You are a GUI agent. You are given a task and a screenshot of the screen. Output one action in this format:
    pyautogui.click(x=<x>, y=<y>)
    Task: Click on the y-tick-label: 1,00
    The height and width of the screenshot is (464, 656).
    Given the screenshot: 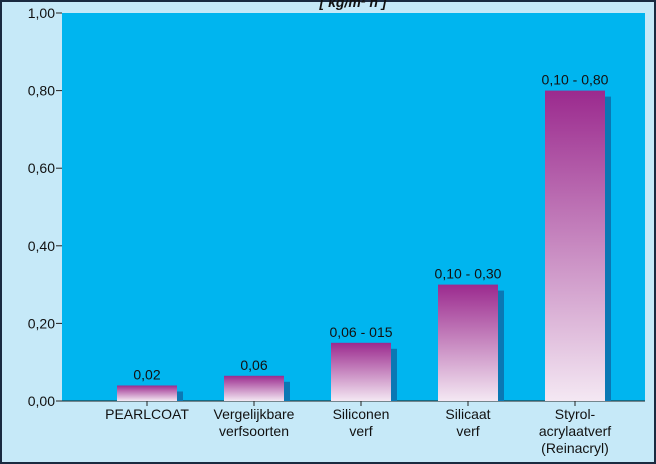 What is the action you would take?
    pyautogui.click(x=41, y=13)
    